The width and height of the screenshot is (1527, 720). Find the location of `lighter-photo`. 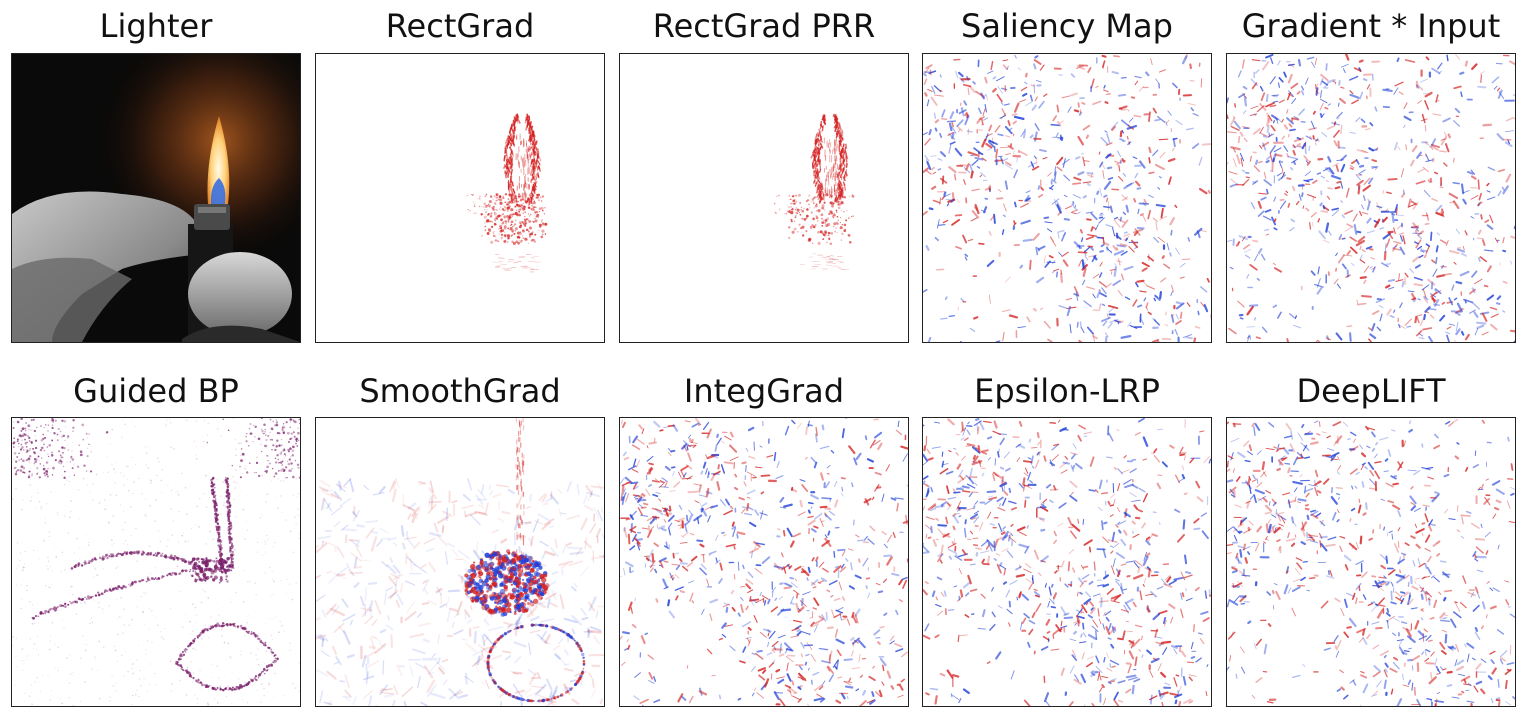

lighter-photo is located at coordinates (156, 198).